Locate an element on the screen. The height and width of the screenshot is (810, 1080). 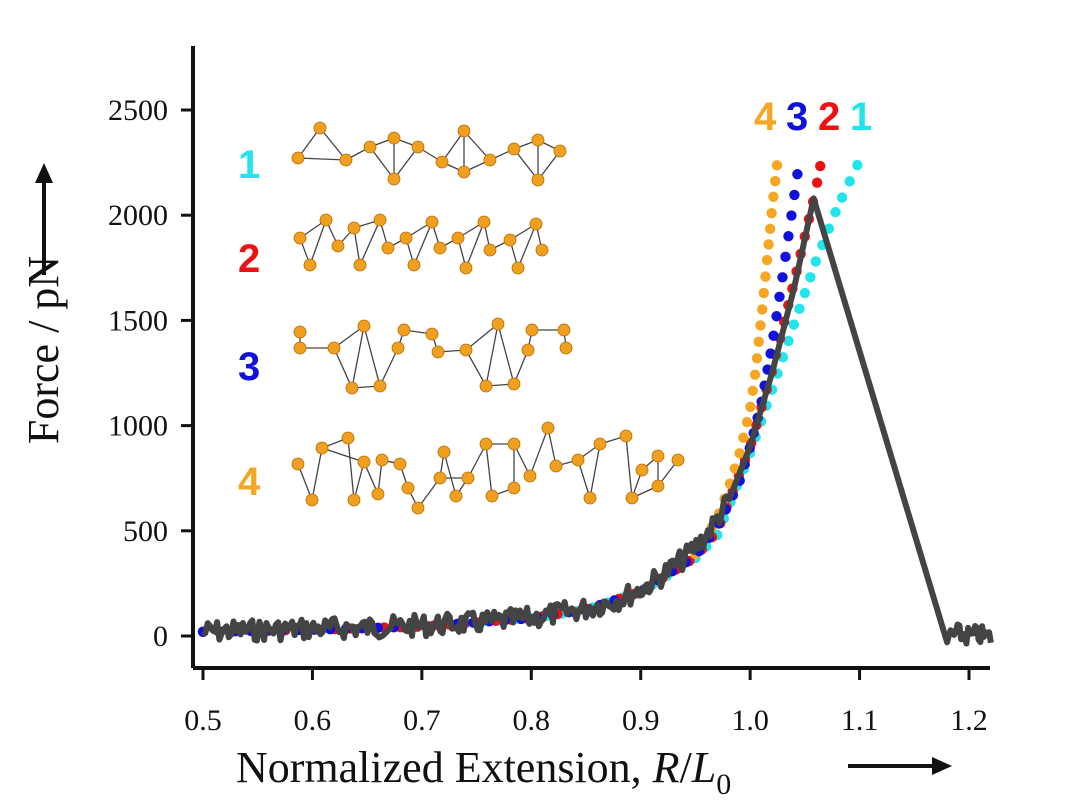
y-tick-label: 2000 is located at coordinates (138, 215).